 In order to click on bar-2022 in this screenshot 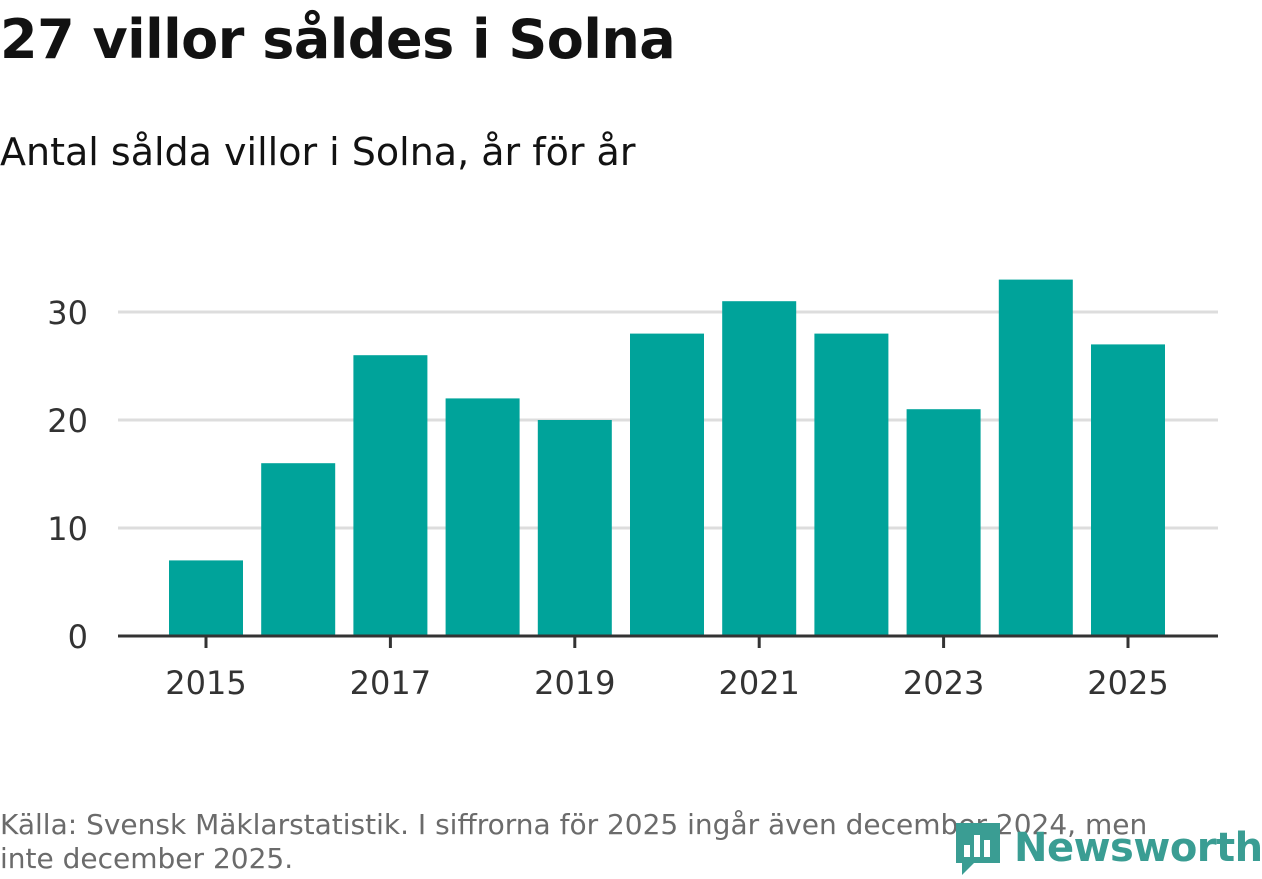, I will do `click(851, 484)`.